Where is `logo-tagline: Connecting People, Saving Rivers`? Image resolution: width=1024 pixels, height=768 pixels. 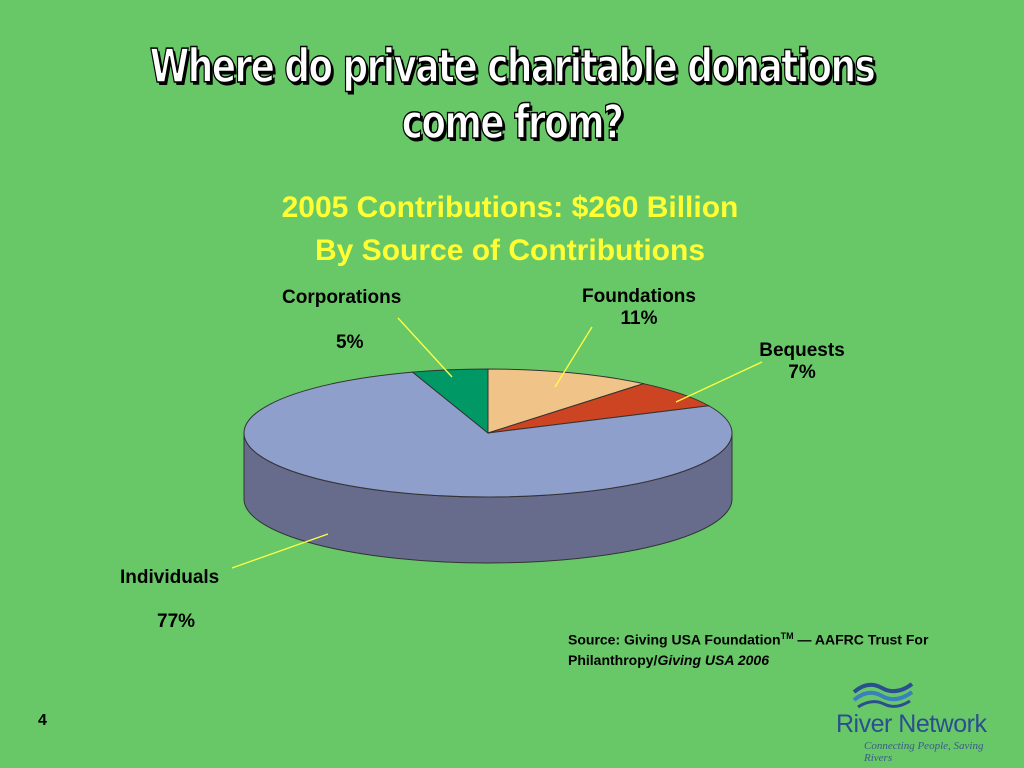 logo-tagline: Connecting People, Saving Rivers is located at coordinates (924, 752).